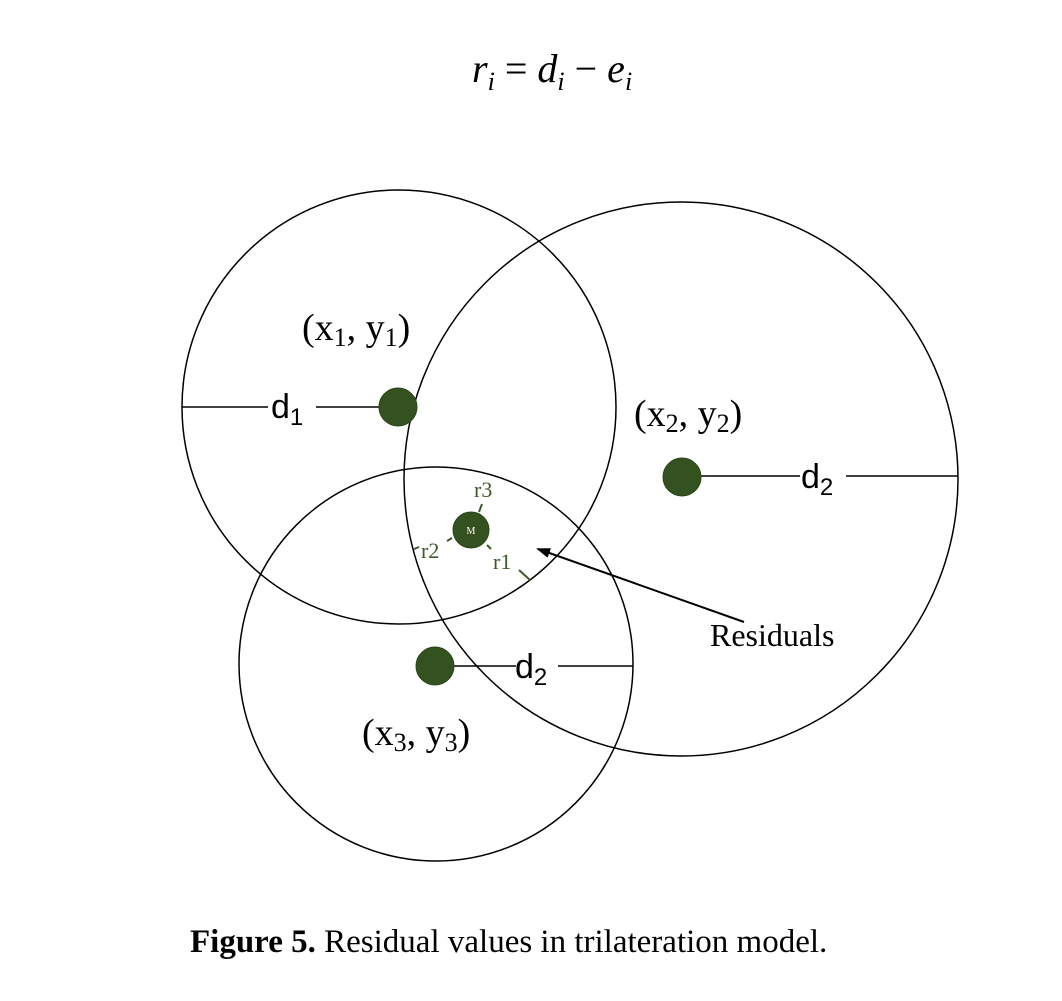  Describe the element at coordinates (640, 585) in the screenshot. I see `residuals-arrow` at that location.